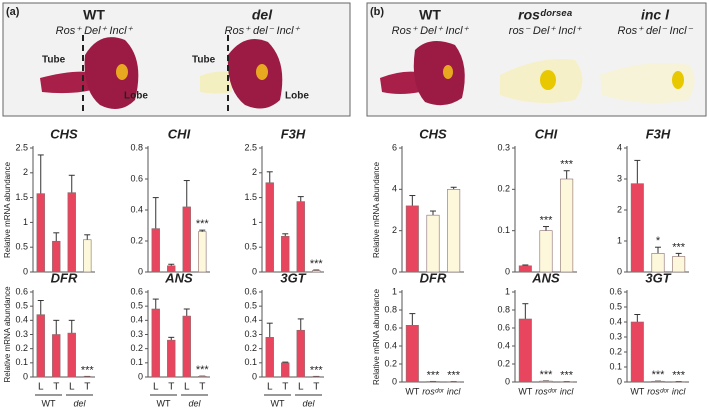 The height and width of the screenshot is (414, 709). What do you see at coordinates (394, 189) in the screenshot?
I see `y-tick-label: 4` at bounding box center [394, 189].